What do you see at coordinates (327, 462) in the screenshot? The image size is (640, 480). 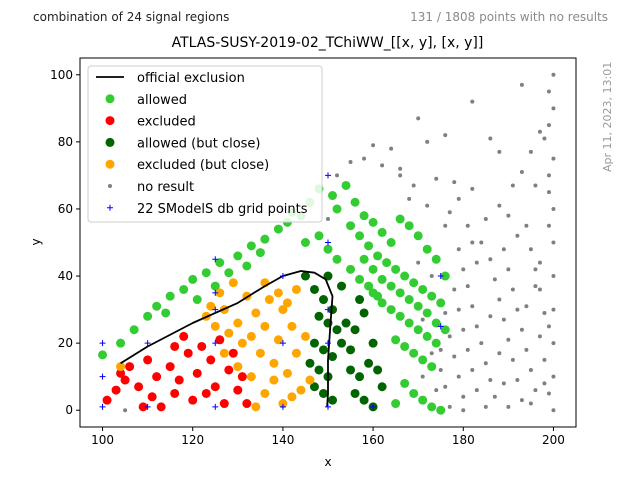 I see `x-axis-label: x` at bounding box center [327, 462].